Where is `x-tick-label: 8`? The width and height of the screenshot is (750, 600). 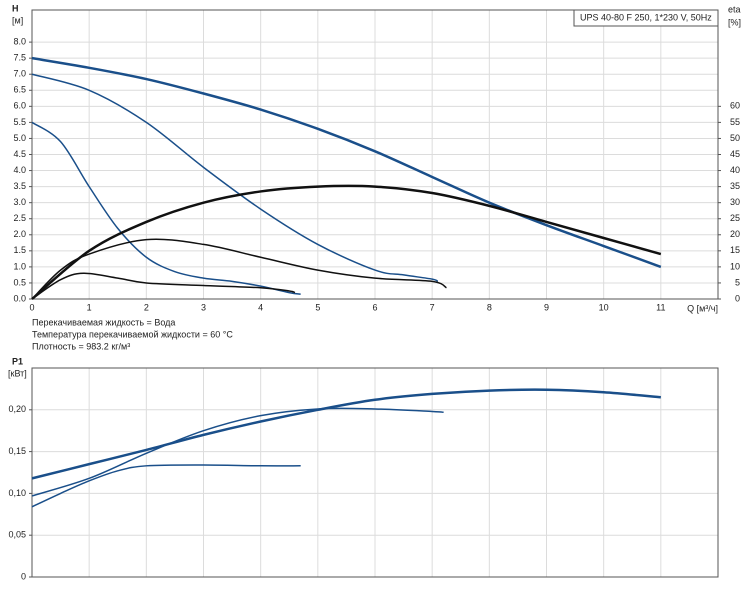
x-tick-label: 8 is located at coordinates (489, 307).